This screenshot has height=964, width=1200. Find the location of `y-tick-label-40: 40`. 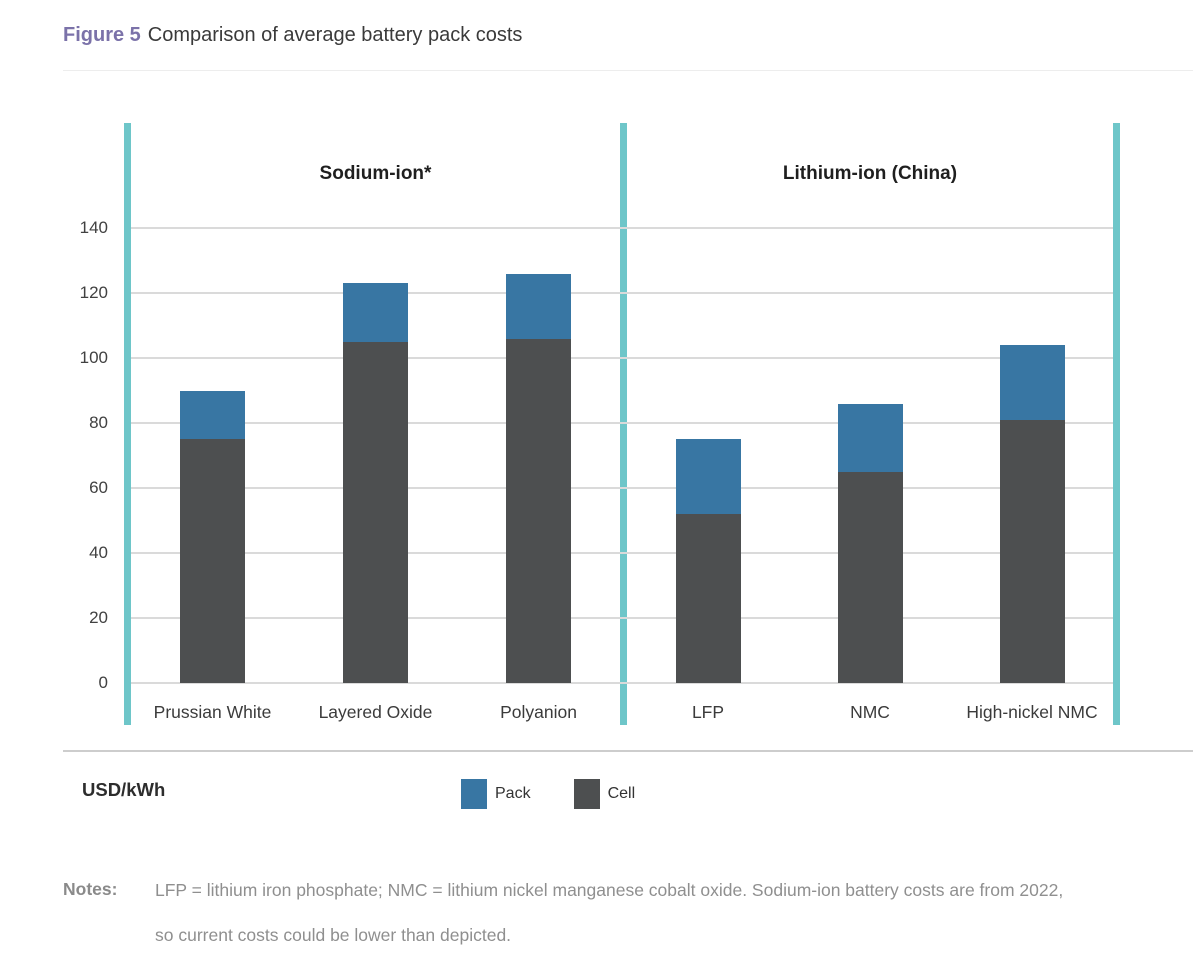

y-tick-label-40: 40 is located at coordinates (98, 552).